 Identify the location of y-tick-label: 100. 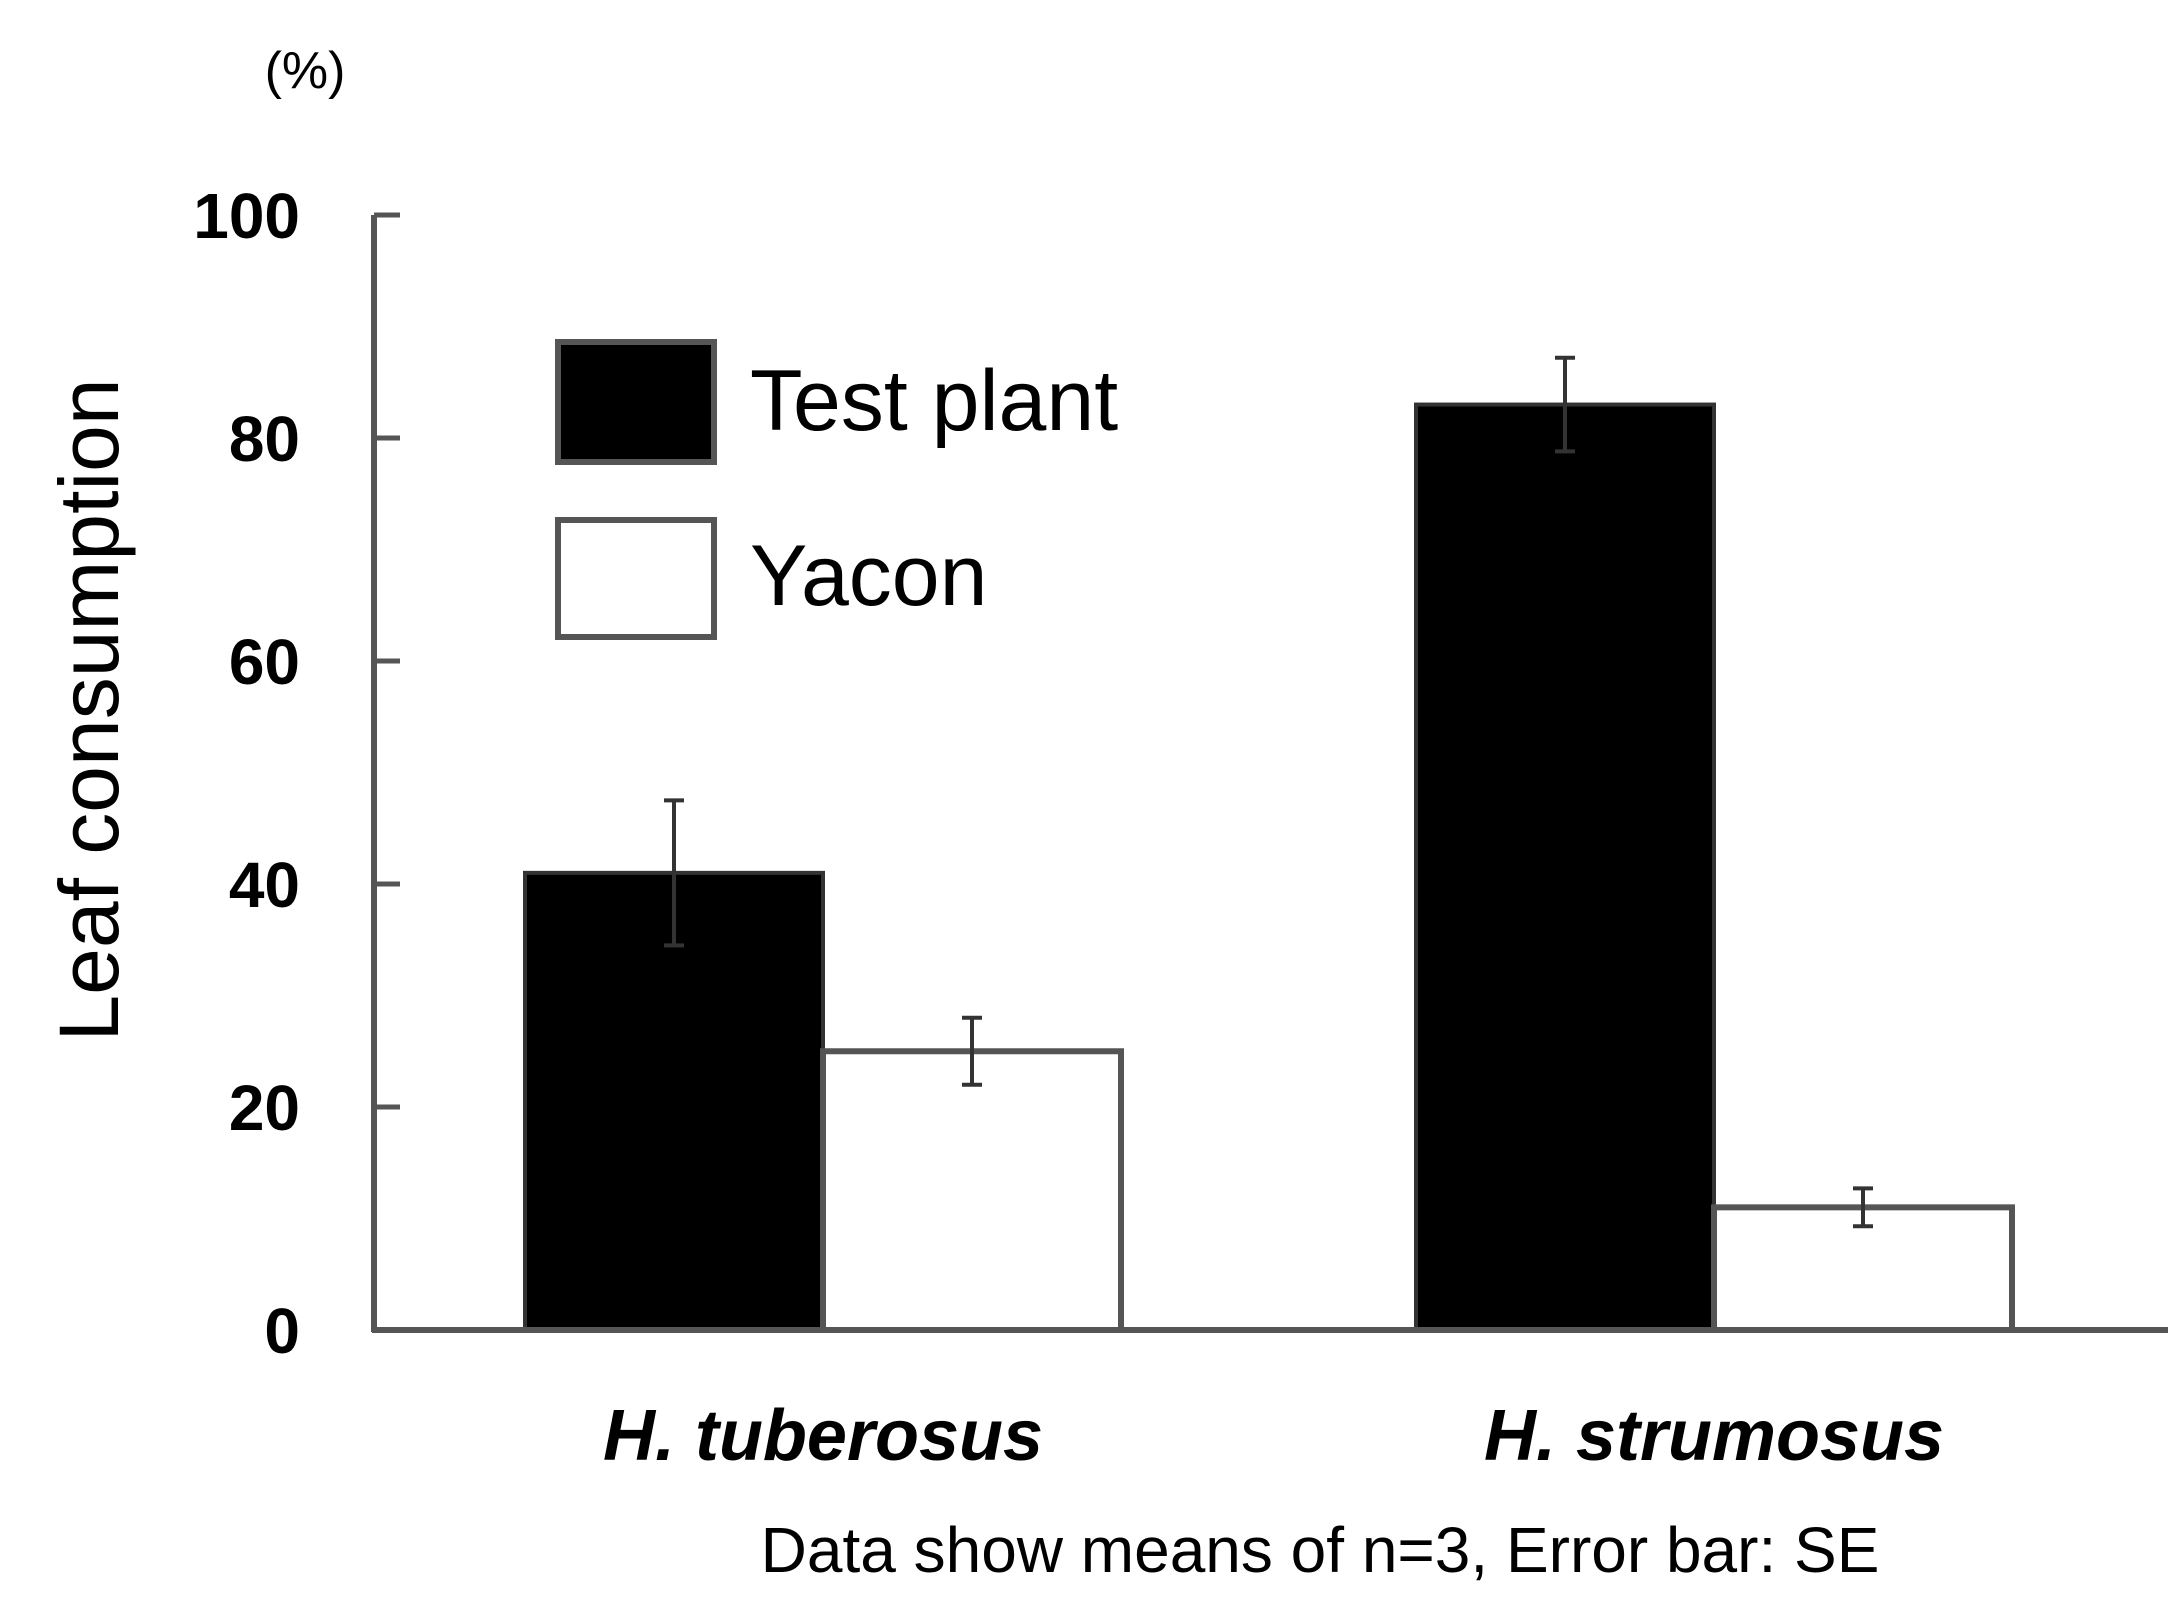
(246, 216).